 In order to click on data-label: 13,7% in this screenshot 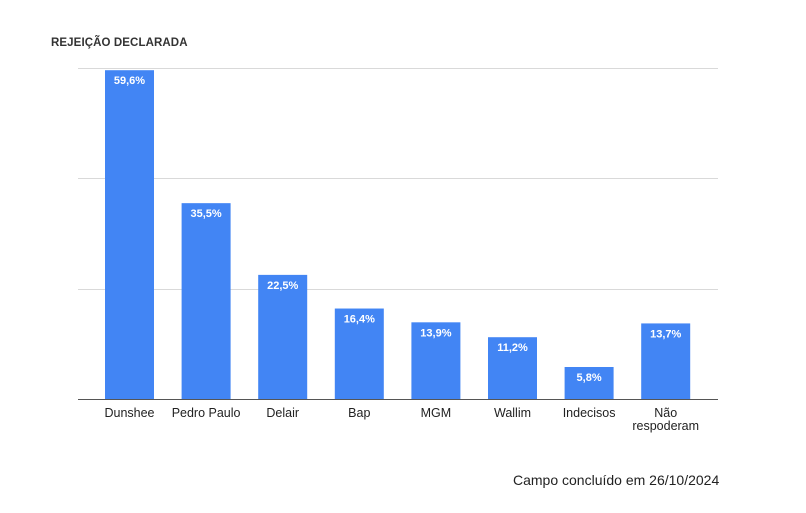, I will do `click(665, 334)`.